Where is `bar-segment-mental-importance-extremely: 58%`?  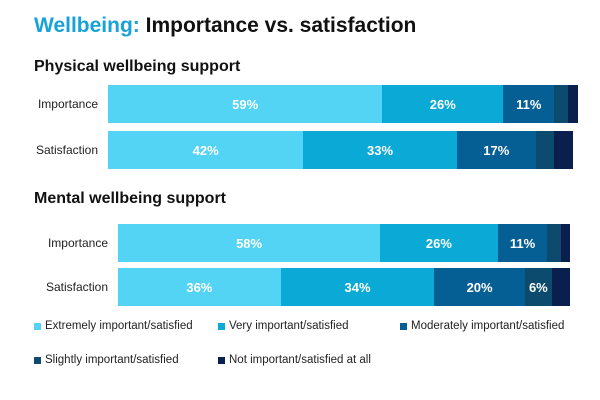
bar-segment-mental-importance-extremely: 58% is located at coordinates (249, 243).